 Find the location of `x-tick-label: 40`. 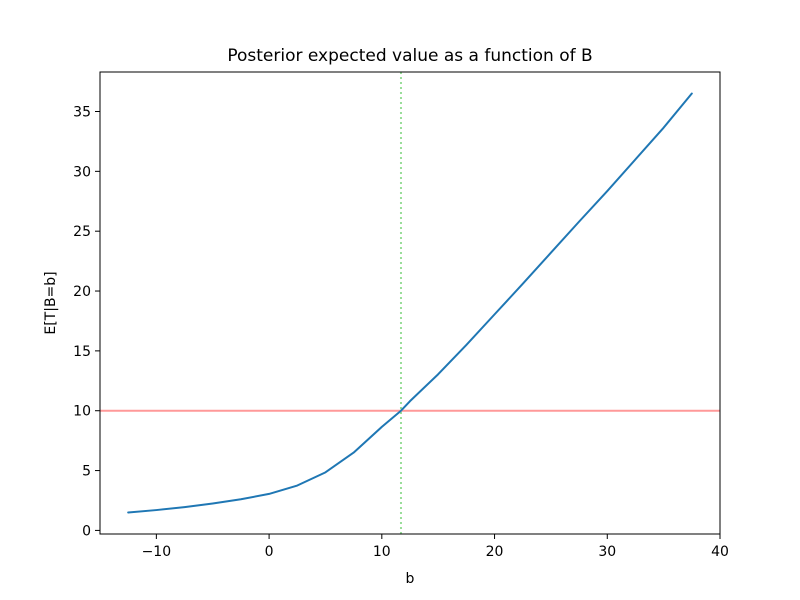

x-tick-label: 40 is located at coordinates (720, 552).